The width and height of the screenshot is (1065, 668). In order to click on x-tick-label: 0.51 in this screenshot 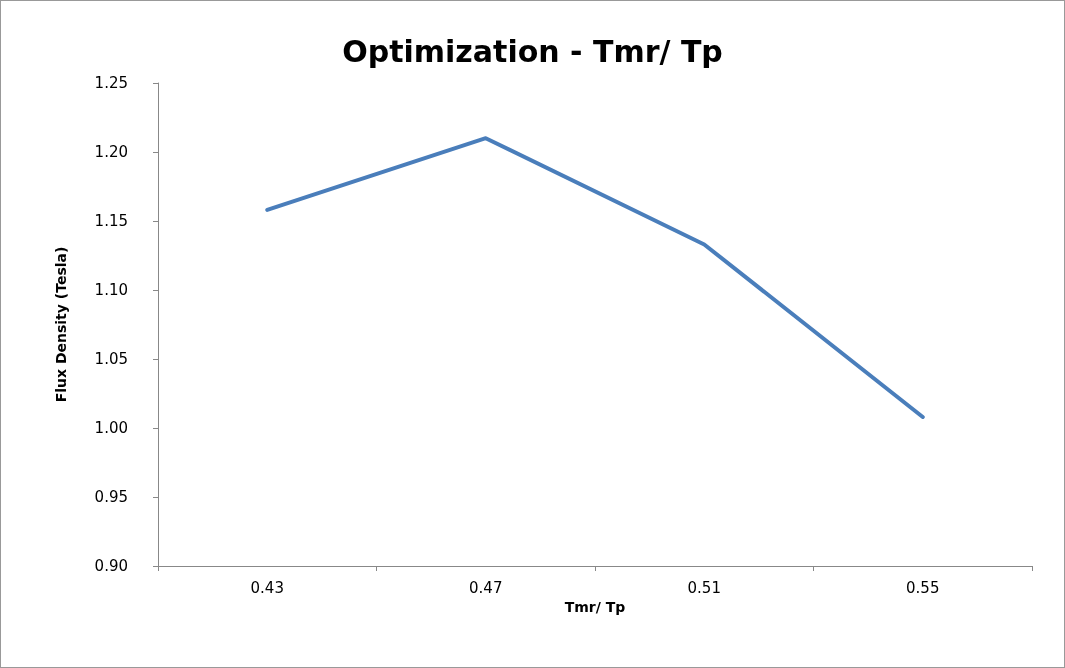, I will do `click(704, 587)`.